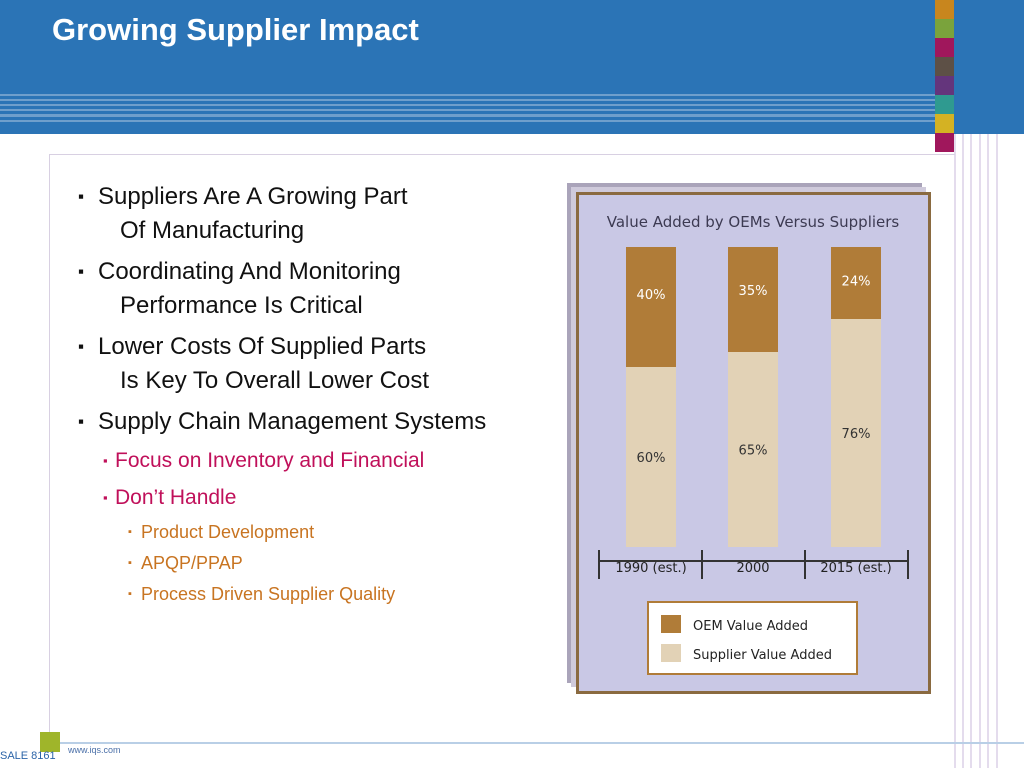 The image size is (1024, 768). Describe the element at coordinates (192, 563) in the screenshot. I see `bullet-text: APQP/PPAP` at that location.